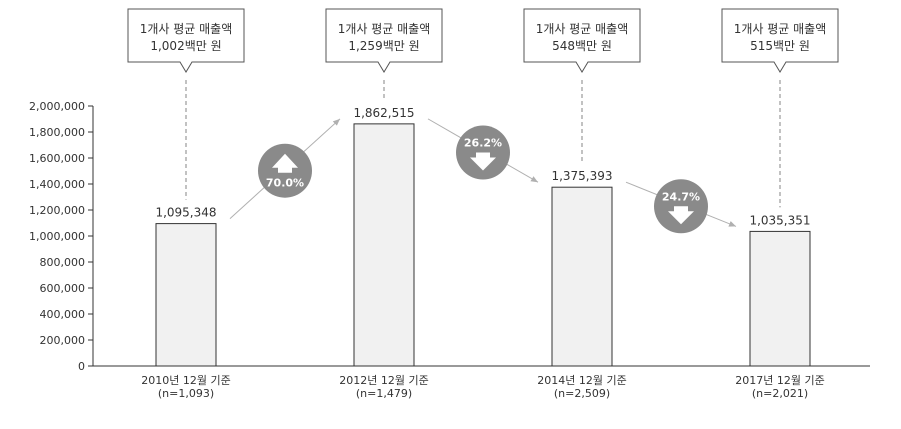 This screenshot has width=901, height=429. What do you see at coordinates (582, 46) in the screenshot?
I see `callout-value: 548백만 원` at bounding box center [582, 46].